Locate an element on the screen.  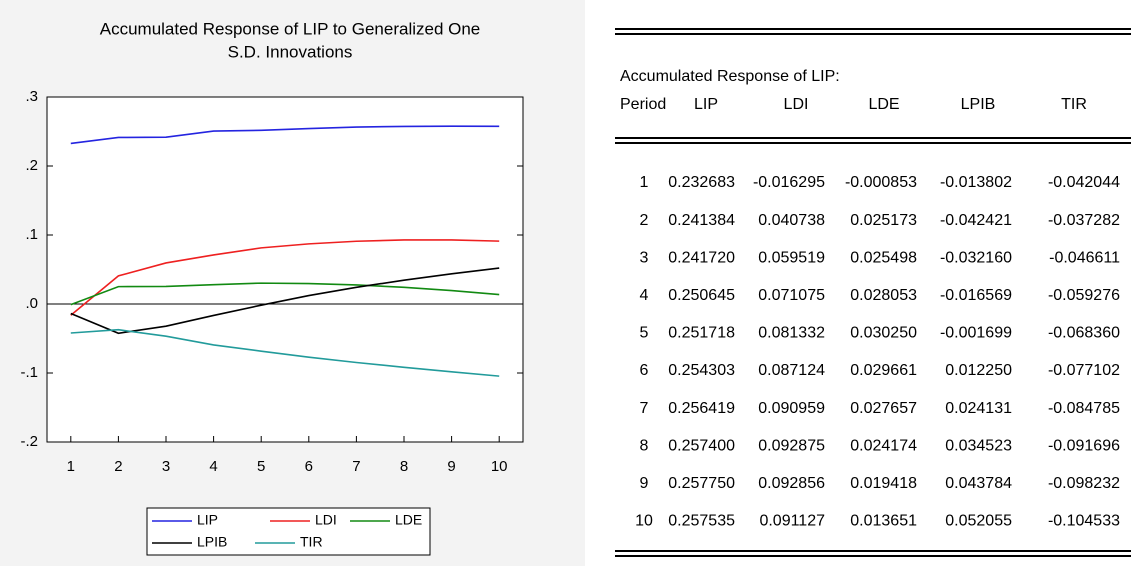
table-cell: 3 is located at coordinates (644, 257).